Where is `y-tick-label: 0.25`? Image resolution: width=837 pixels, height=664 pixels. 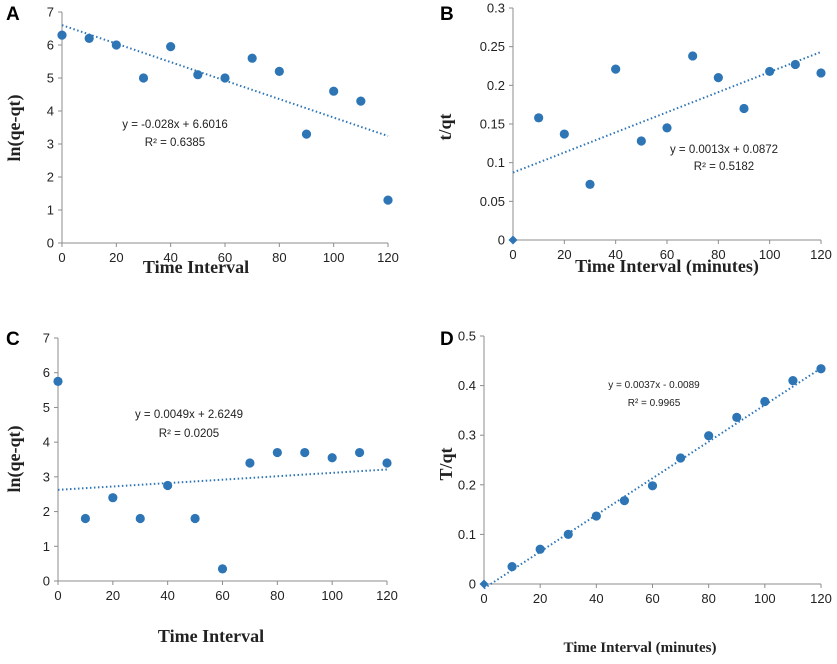 y-tick-label: 0.25 is located at coordinates (492, 46).